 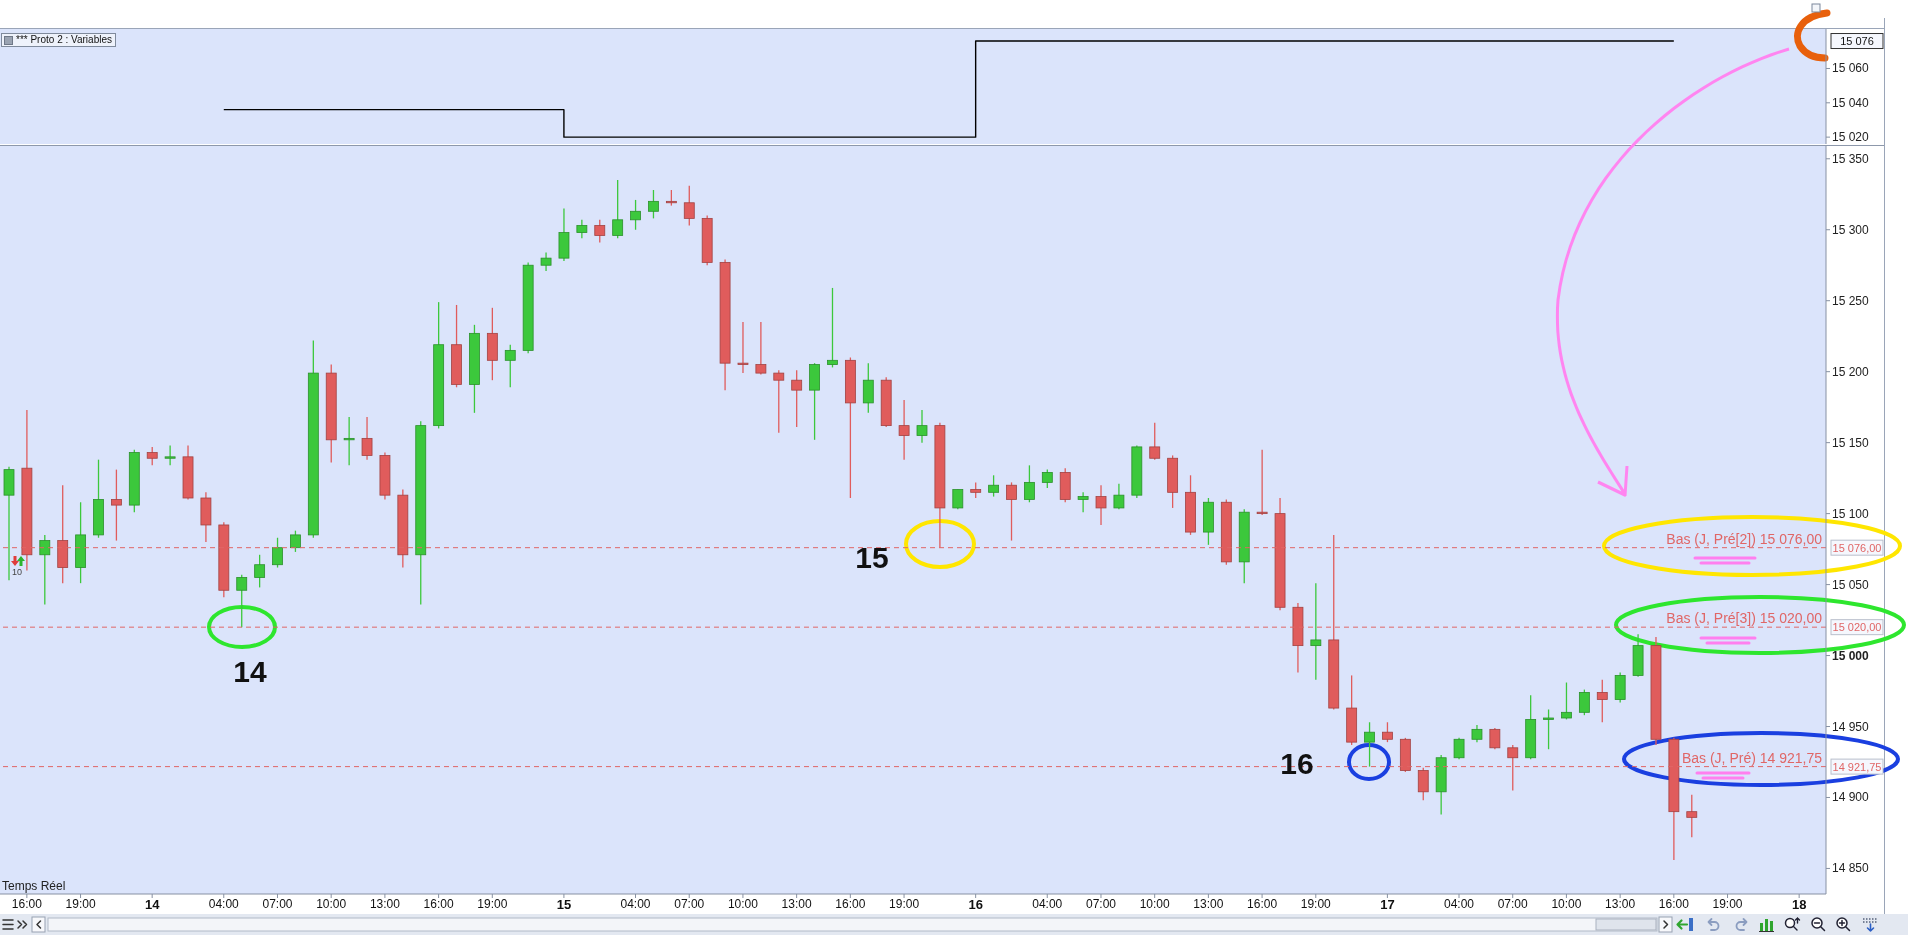 What do you see at coordinates (1851, 442) in the screenshot?
I see `y-tick-label: 15 150` at bounding box center [1851, 442].